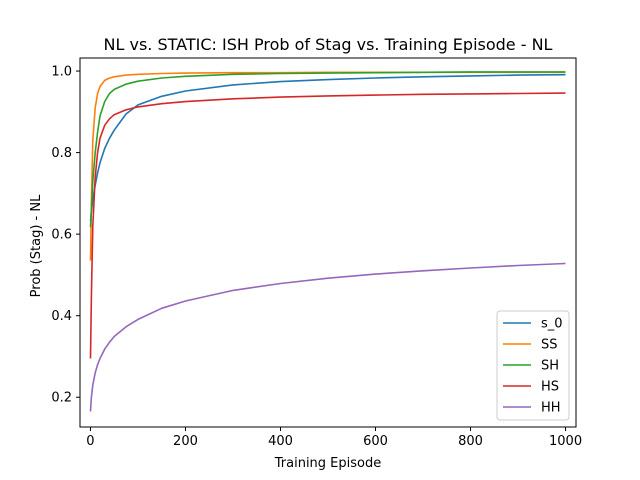 The width and height of the screenshot is (640, 480). What do you see at coordinates (36, 245) in the screenshot?
I see `y-axis-label: Prob (Stag) - NL` at bounding box center [36, 245].